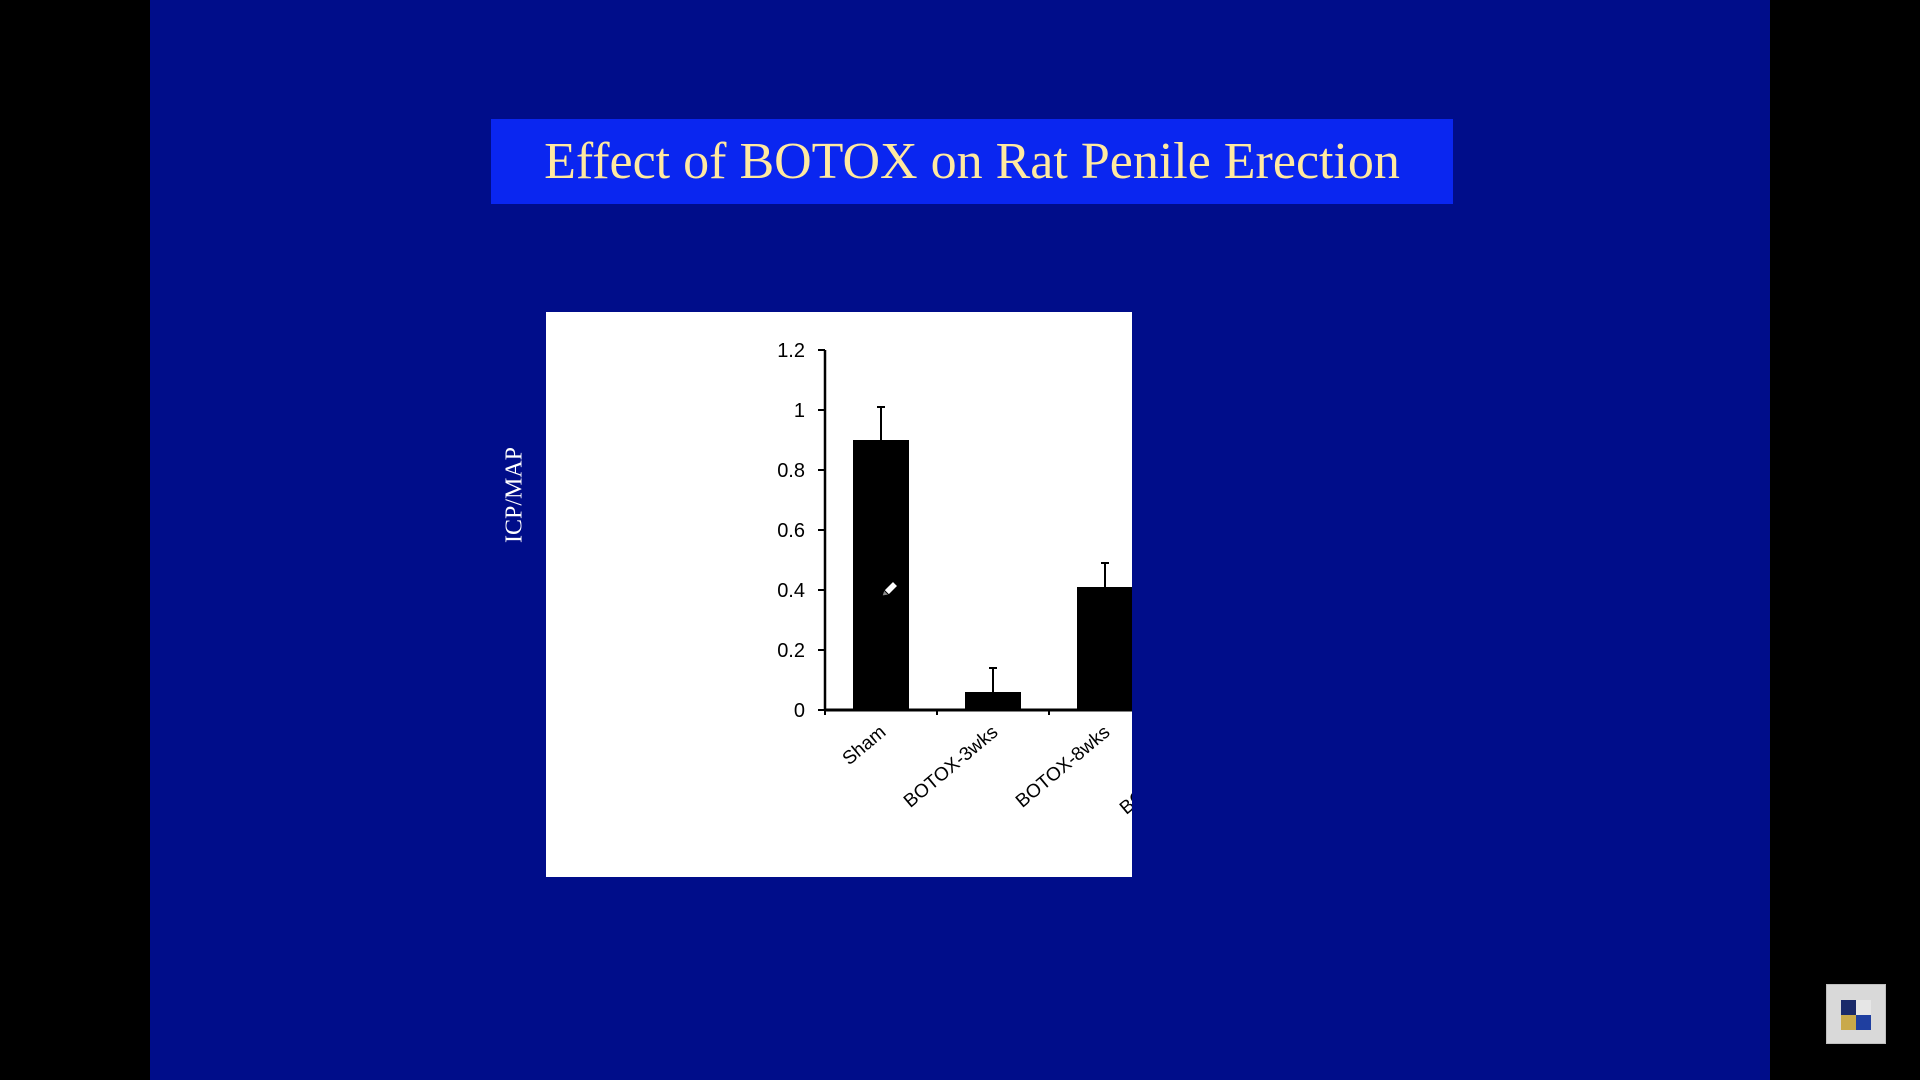  I want to click on y-tick-label: 0.8, so click(791, 471).